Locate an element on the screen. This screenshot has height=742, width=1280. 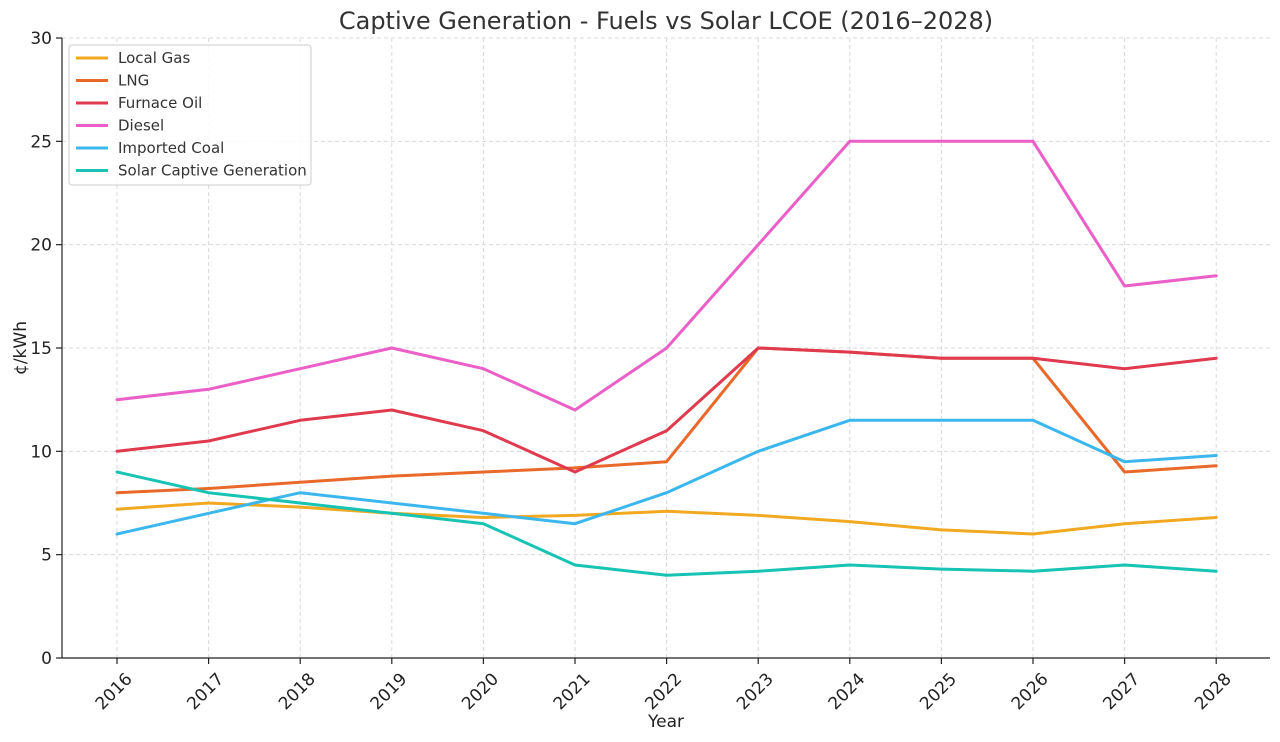
x-tick-label: 2022 is located at coordinates (663, 691).